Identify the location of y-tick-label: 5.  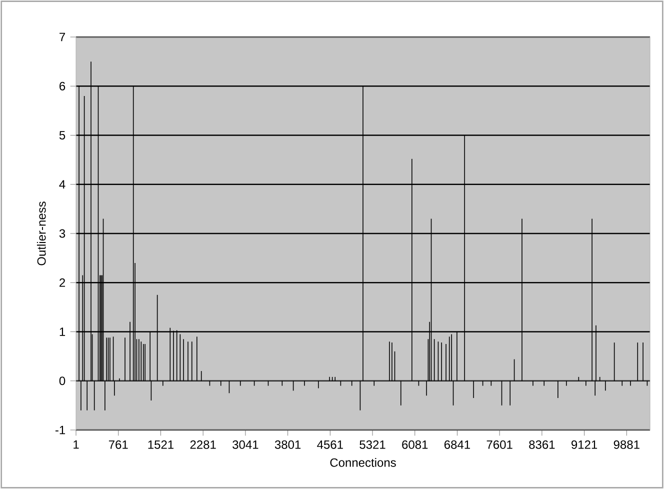
(62, 135).